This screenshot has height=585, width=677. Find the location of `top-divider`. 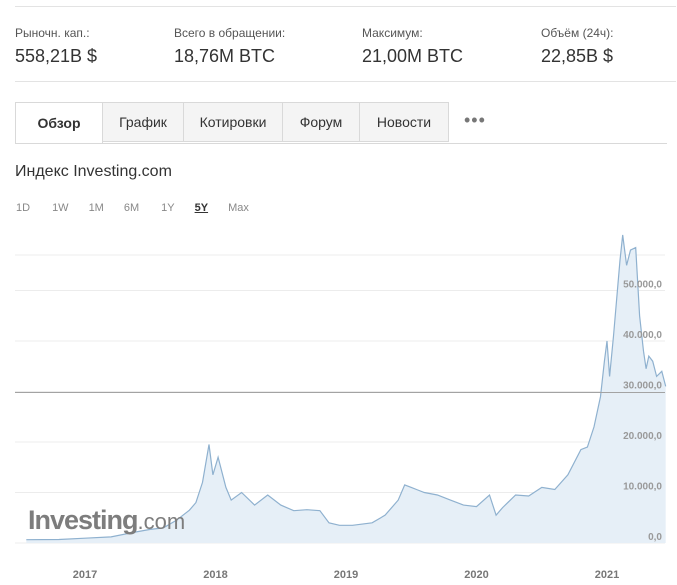

top-divider is located at coordinates (345, 6).